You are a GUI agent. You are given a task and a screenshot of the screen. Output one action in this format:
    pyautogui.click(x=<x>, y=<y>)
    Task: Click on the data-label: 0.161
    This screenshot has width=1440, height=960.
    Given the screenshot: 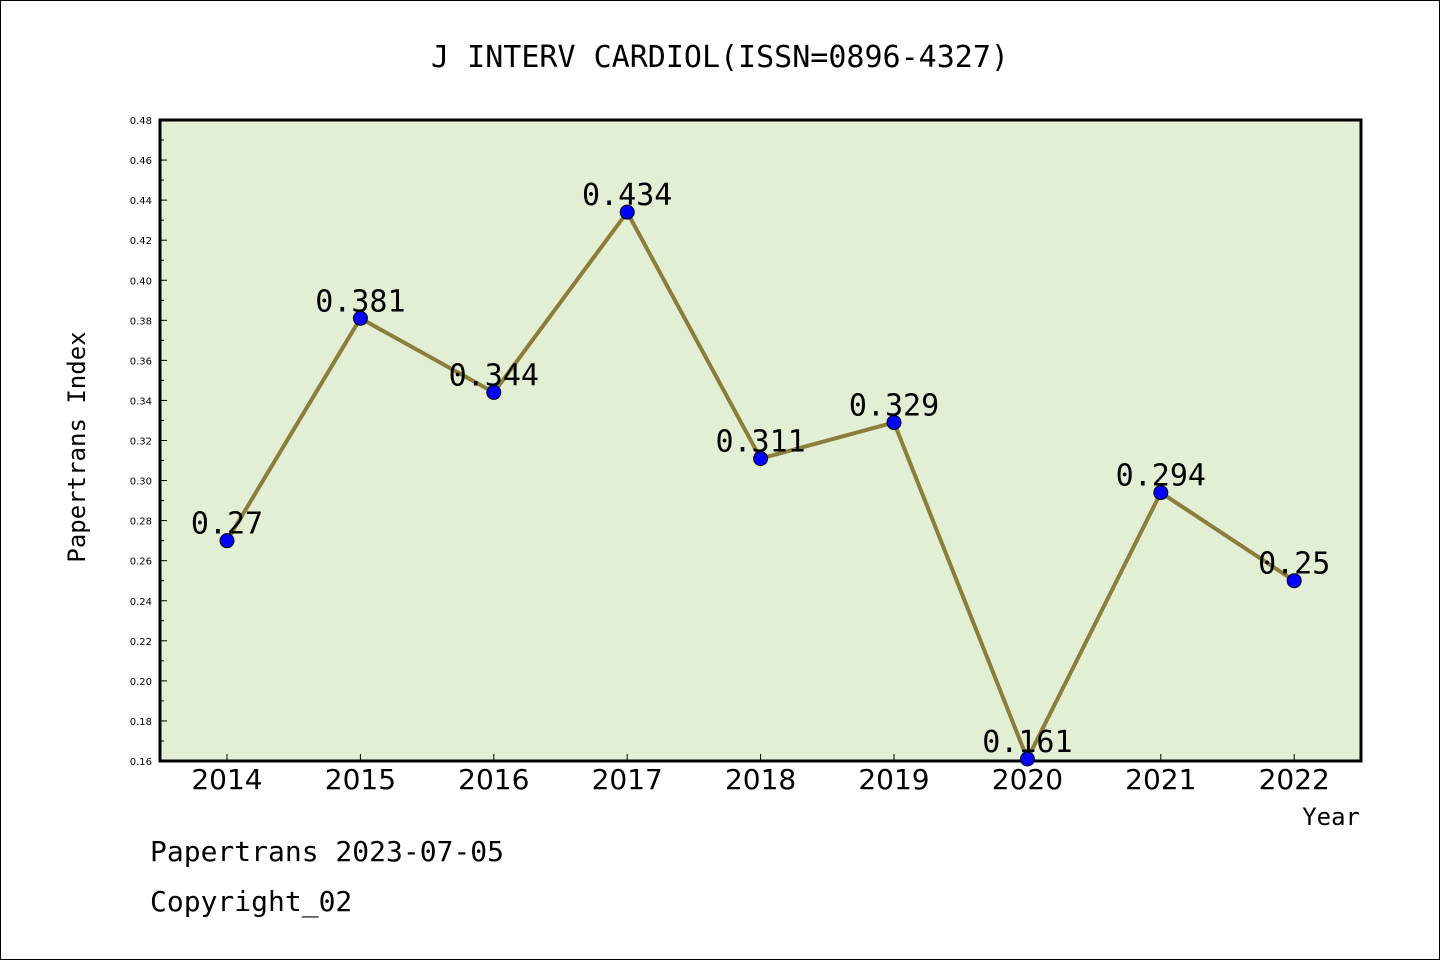 What is the action you would take?
    pyautogui.click(x=1027, y=742)
    